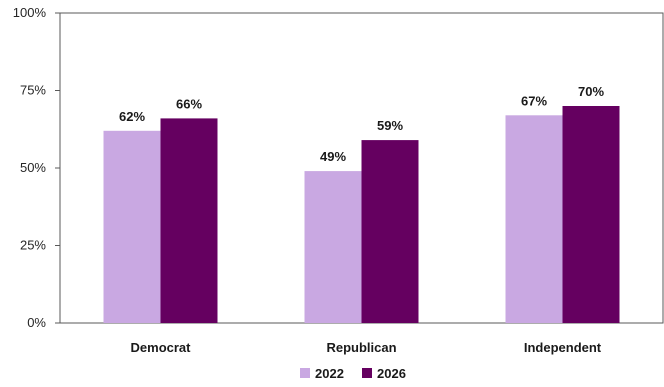 The height and width of the screenshot is (387, 664). I want to click on bar-2026-republican, so click(390, 231).